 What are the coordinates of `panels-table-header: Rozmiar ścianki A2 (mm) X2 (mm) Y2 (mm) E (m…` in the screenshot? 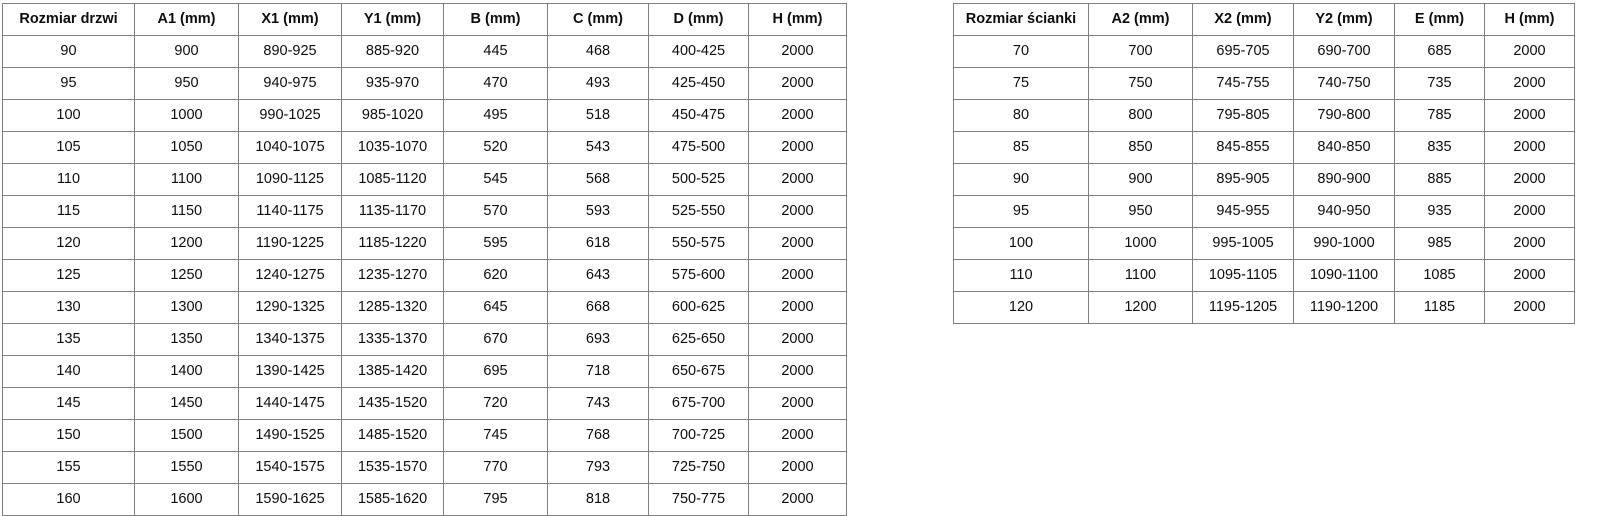 It's located at (1264, 19).